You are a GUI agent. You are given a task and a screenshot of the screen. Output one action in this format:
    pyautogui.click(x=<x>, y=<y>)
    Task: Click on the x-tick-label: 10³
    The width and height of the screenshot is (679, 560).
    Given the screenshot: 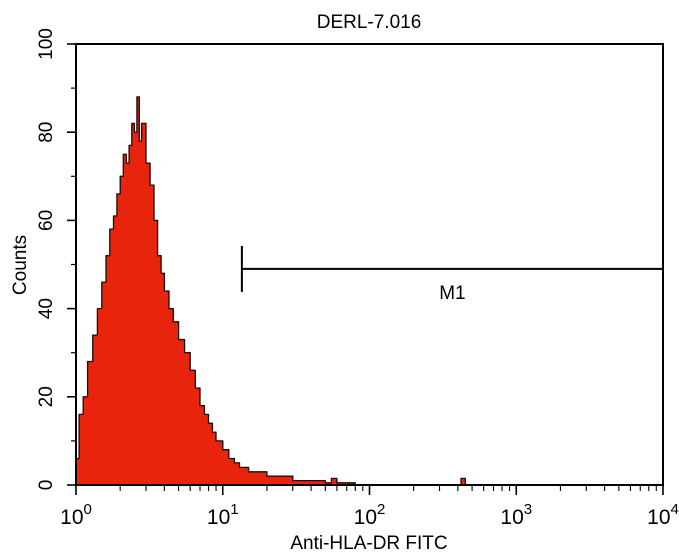 What is the action you would take?
    pyautogui.click(x=516, y=515)
    